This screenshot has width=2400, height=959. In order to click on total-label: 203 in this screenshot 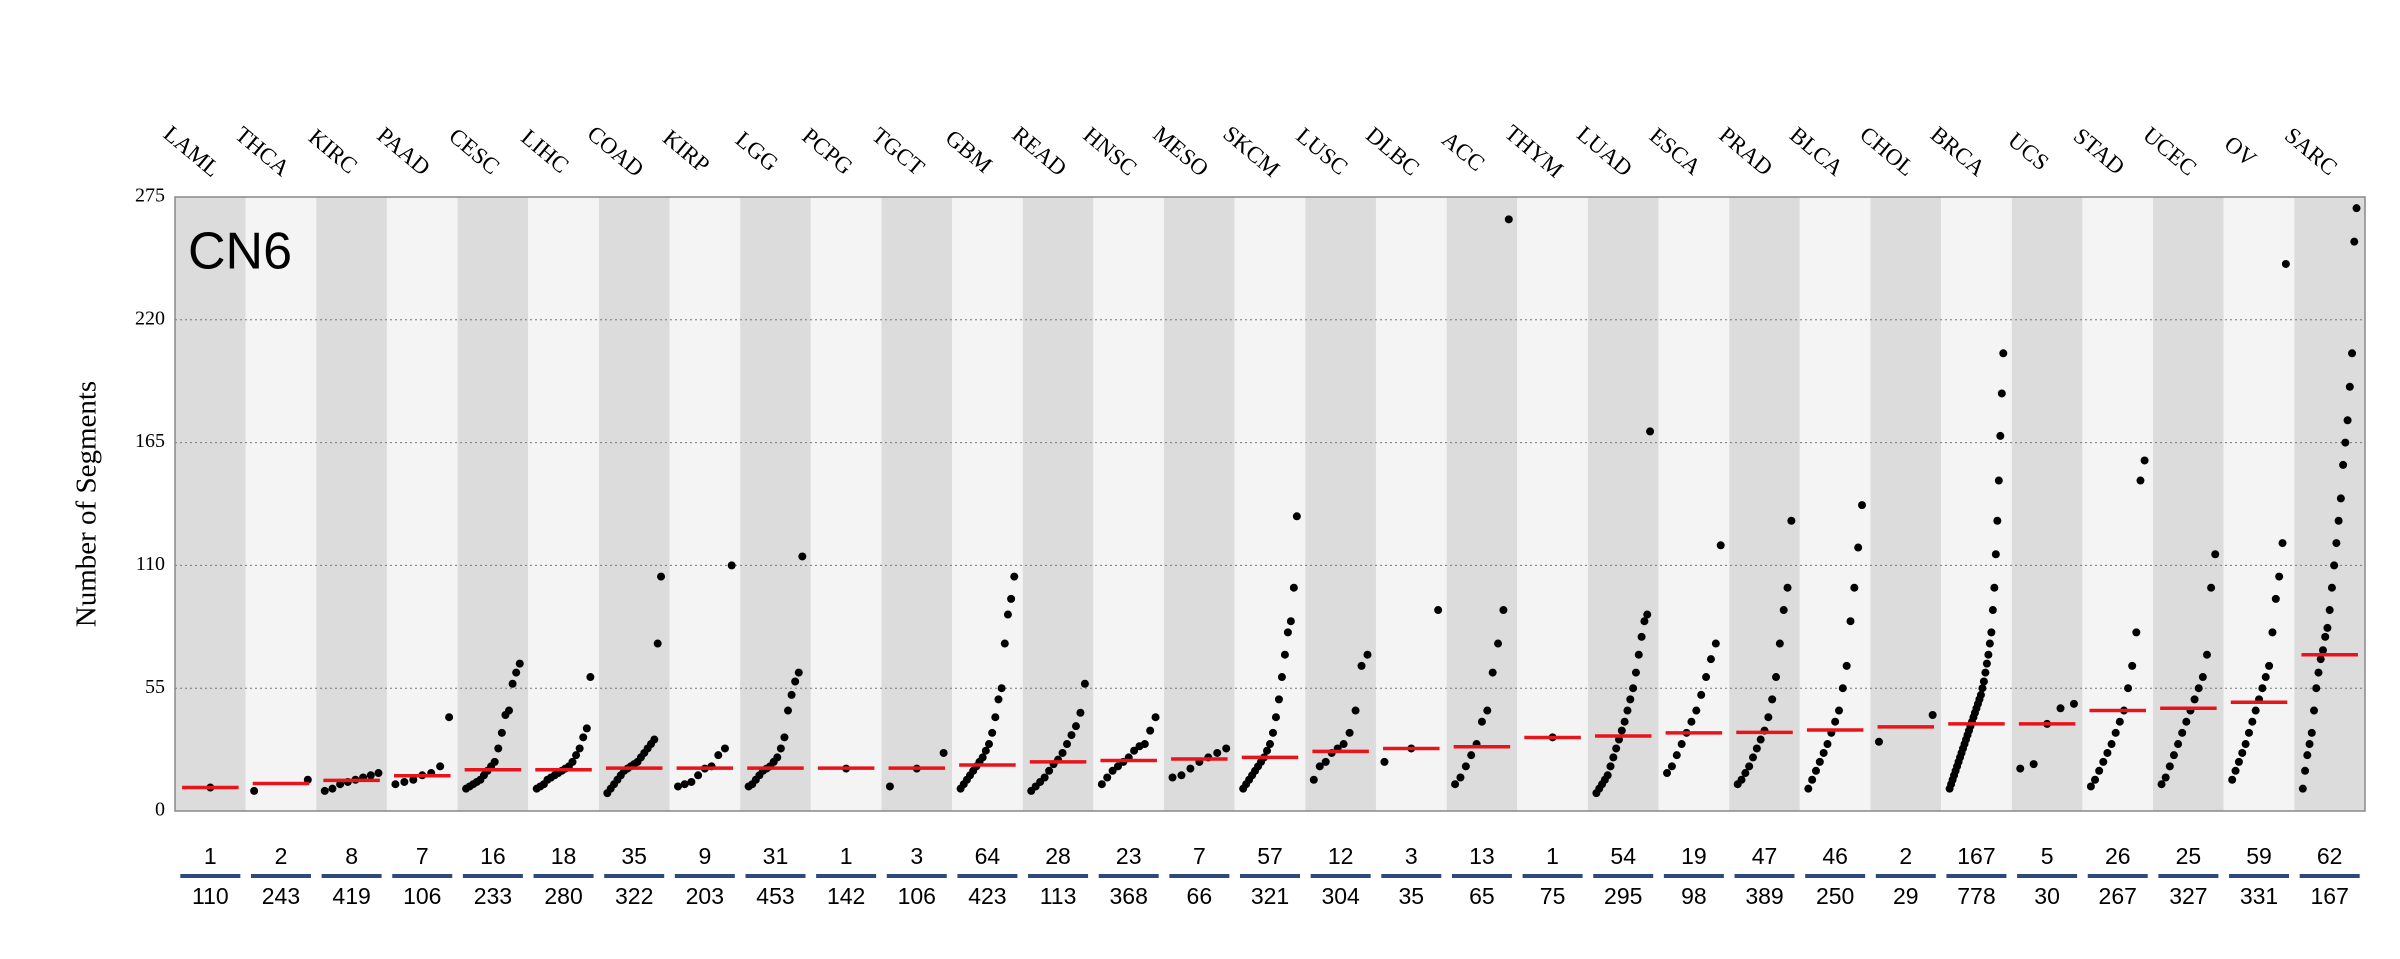, I will do `click(705, 896)`.